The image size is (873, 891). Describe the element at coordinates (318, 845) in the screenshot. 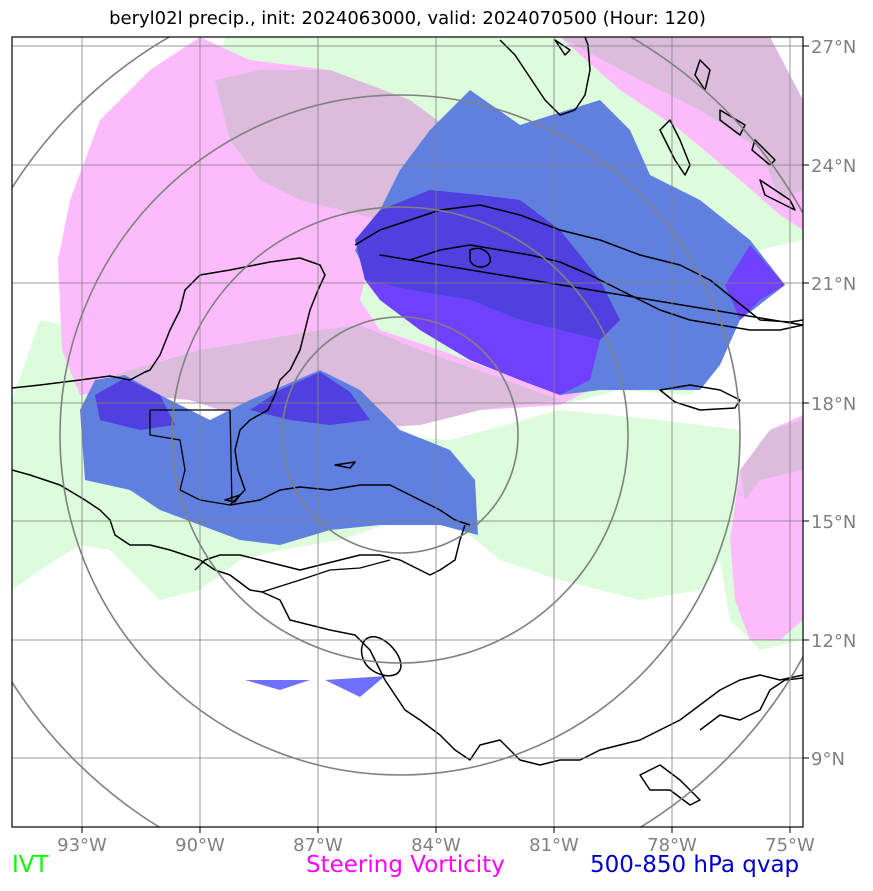

I see `lon-label: 87°W` at that location.